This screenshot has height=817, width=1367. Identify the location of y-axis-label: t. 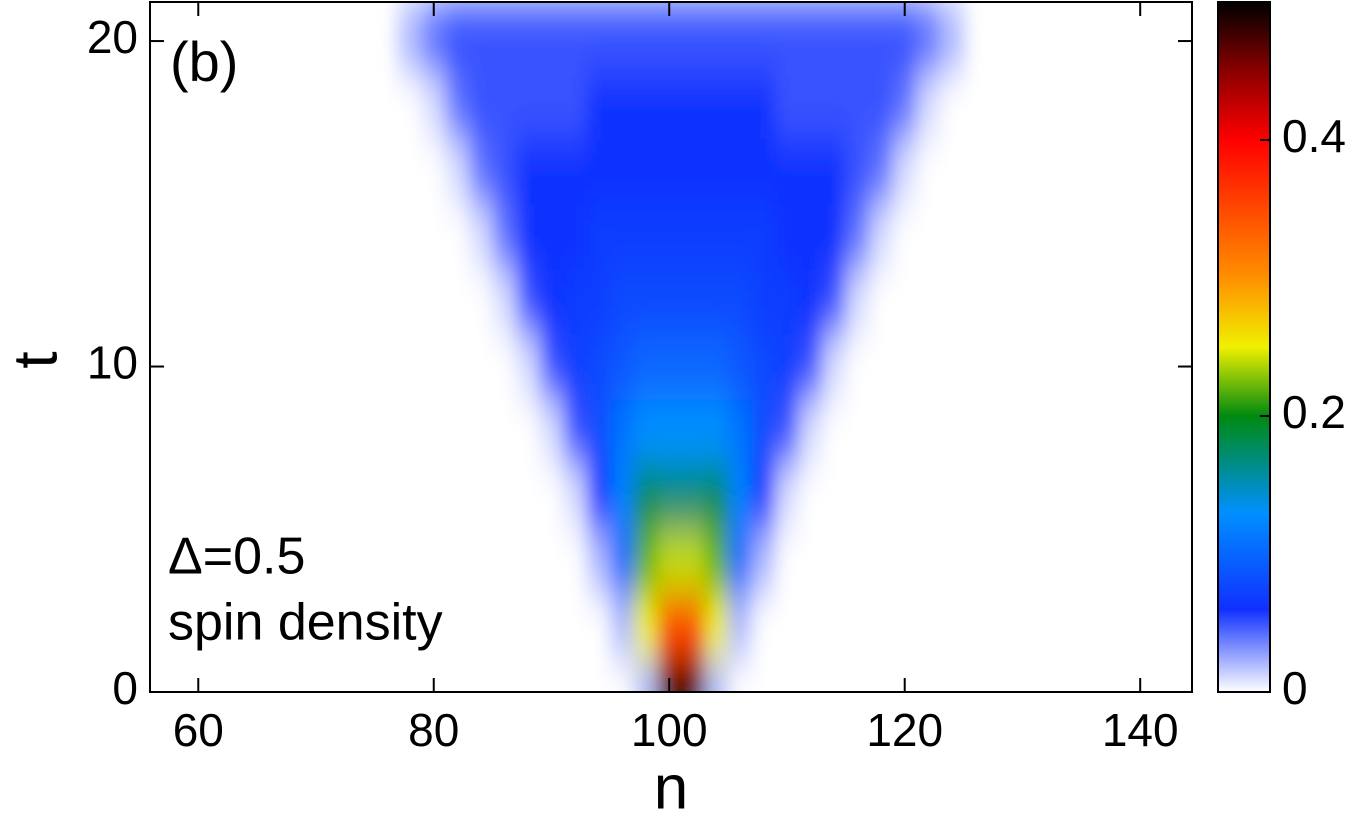
(35, 359).